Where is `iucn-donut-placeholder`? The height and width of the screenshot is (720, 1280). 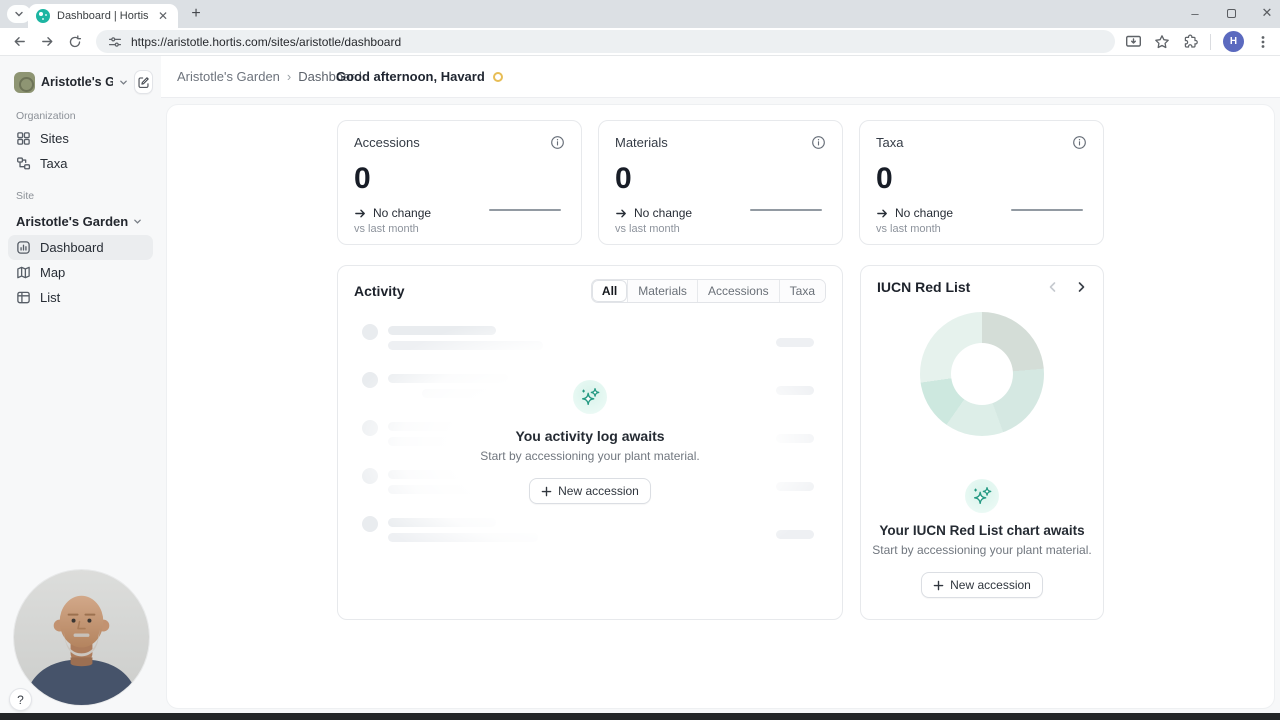
iucn-donut-placeholder is located at coordinates (982, 374).